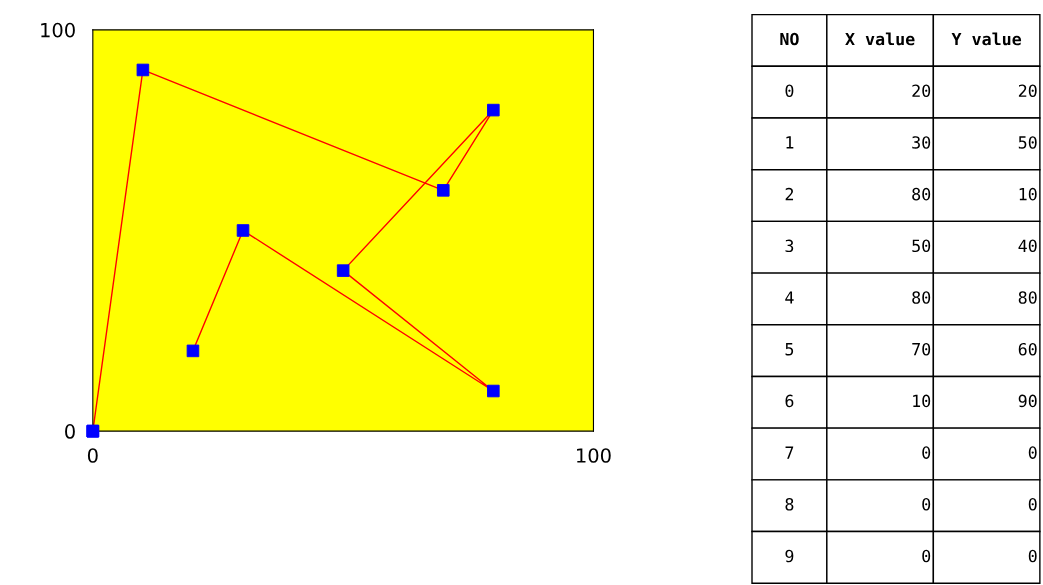 Image resolution: width=1043 pixels, height=585 pixels. Describe the element at coordinates (921, 349) in the screenshot. I see `text: 70` at that location.